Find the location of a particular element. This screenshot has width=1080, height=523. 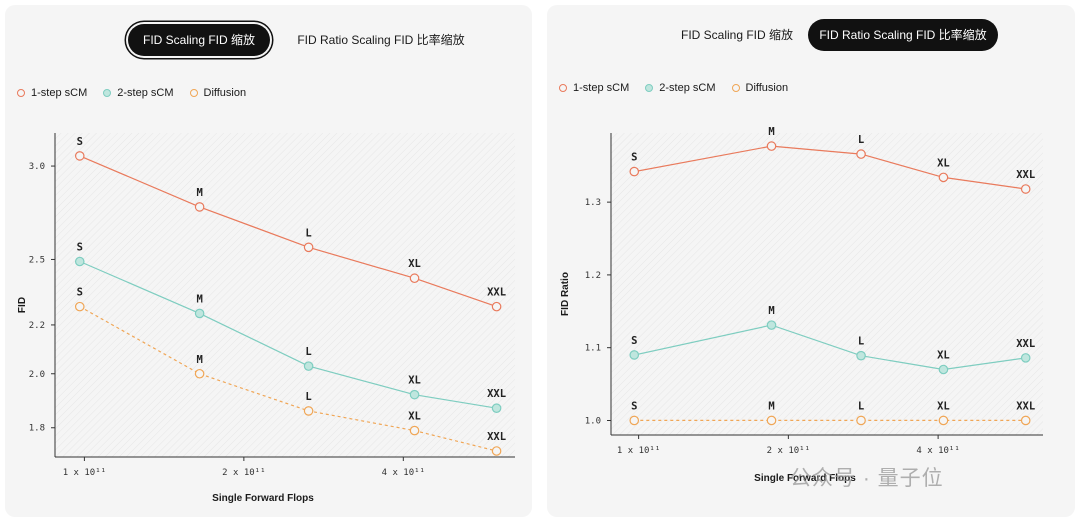

y-tick-label: 2.5 is located at coordinates (37, 260).